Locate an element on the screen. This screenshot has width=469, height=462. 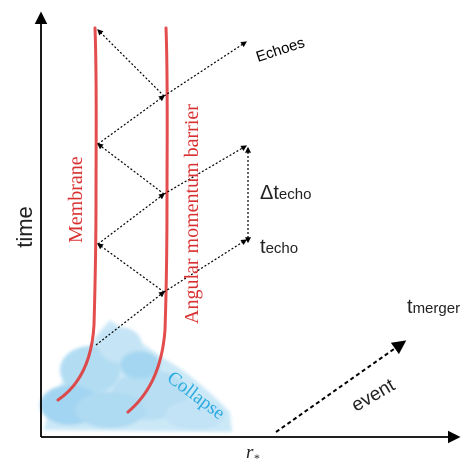
t-merger-label: tmerger is located at coordinates (433, 307).